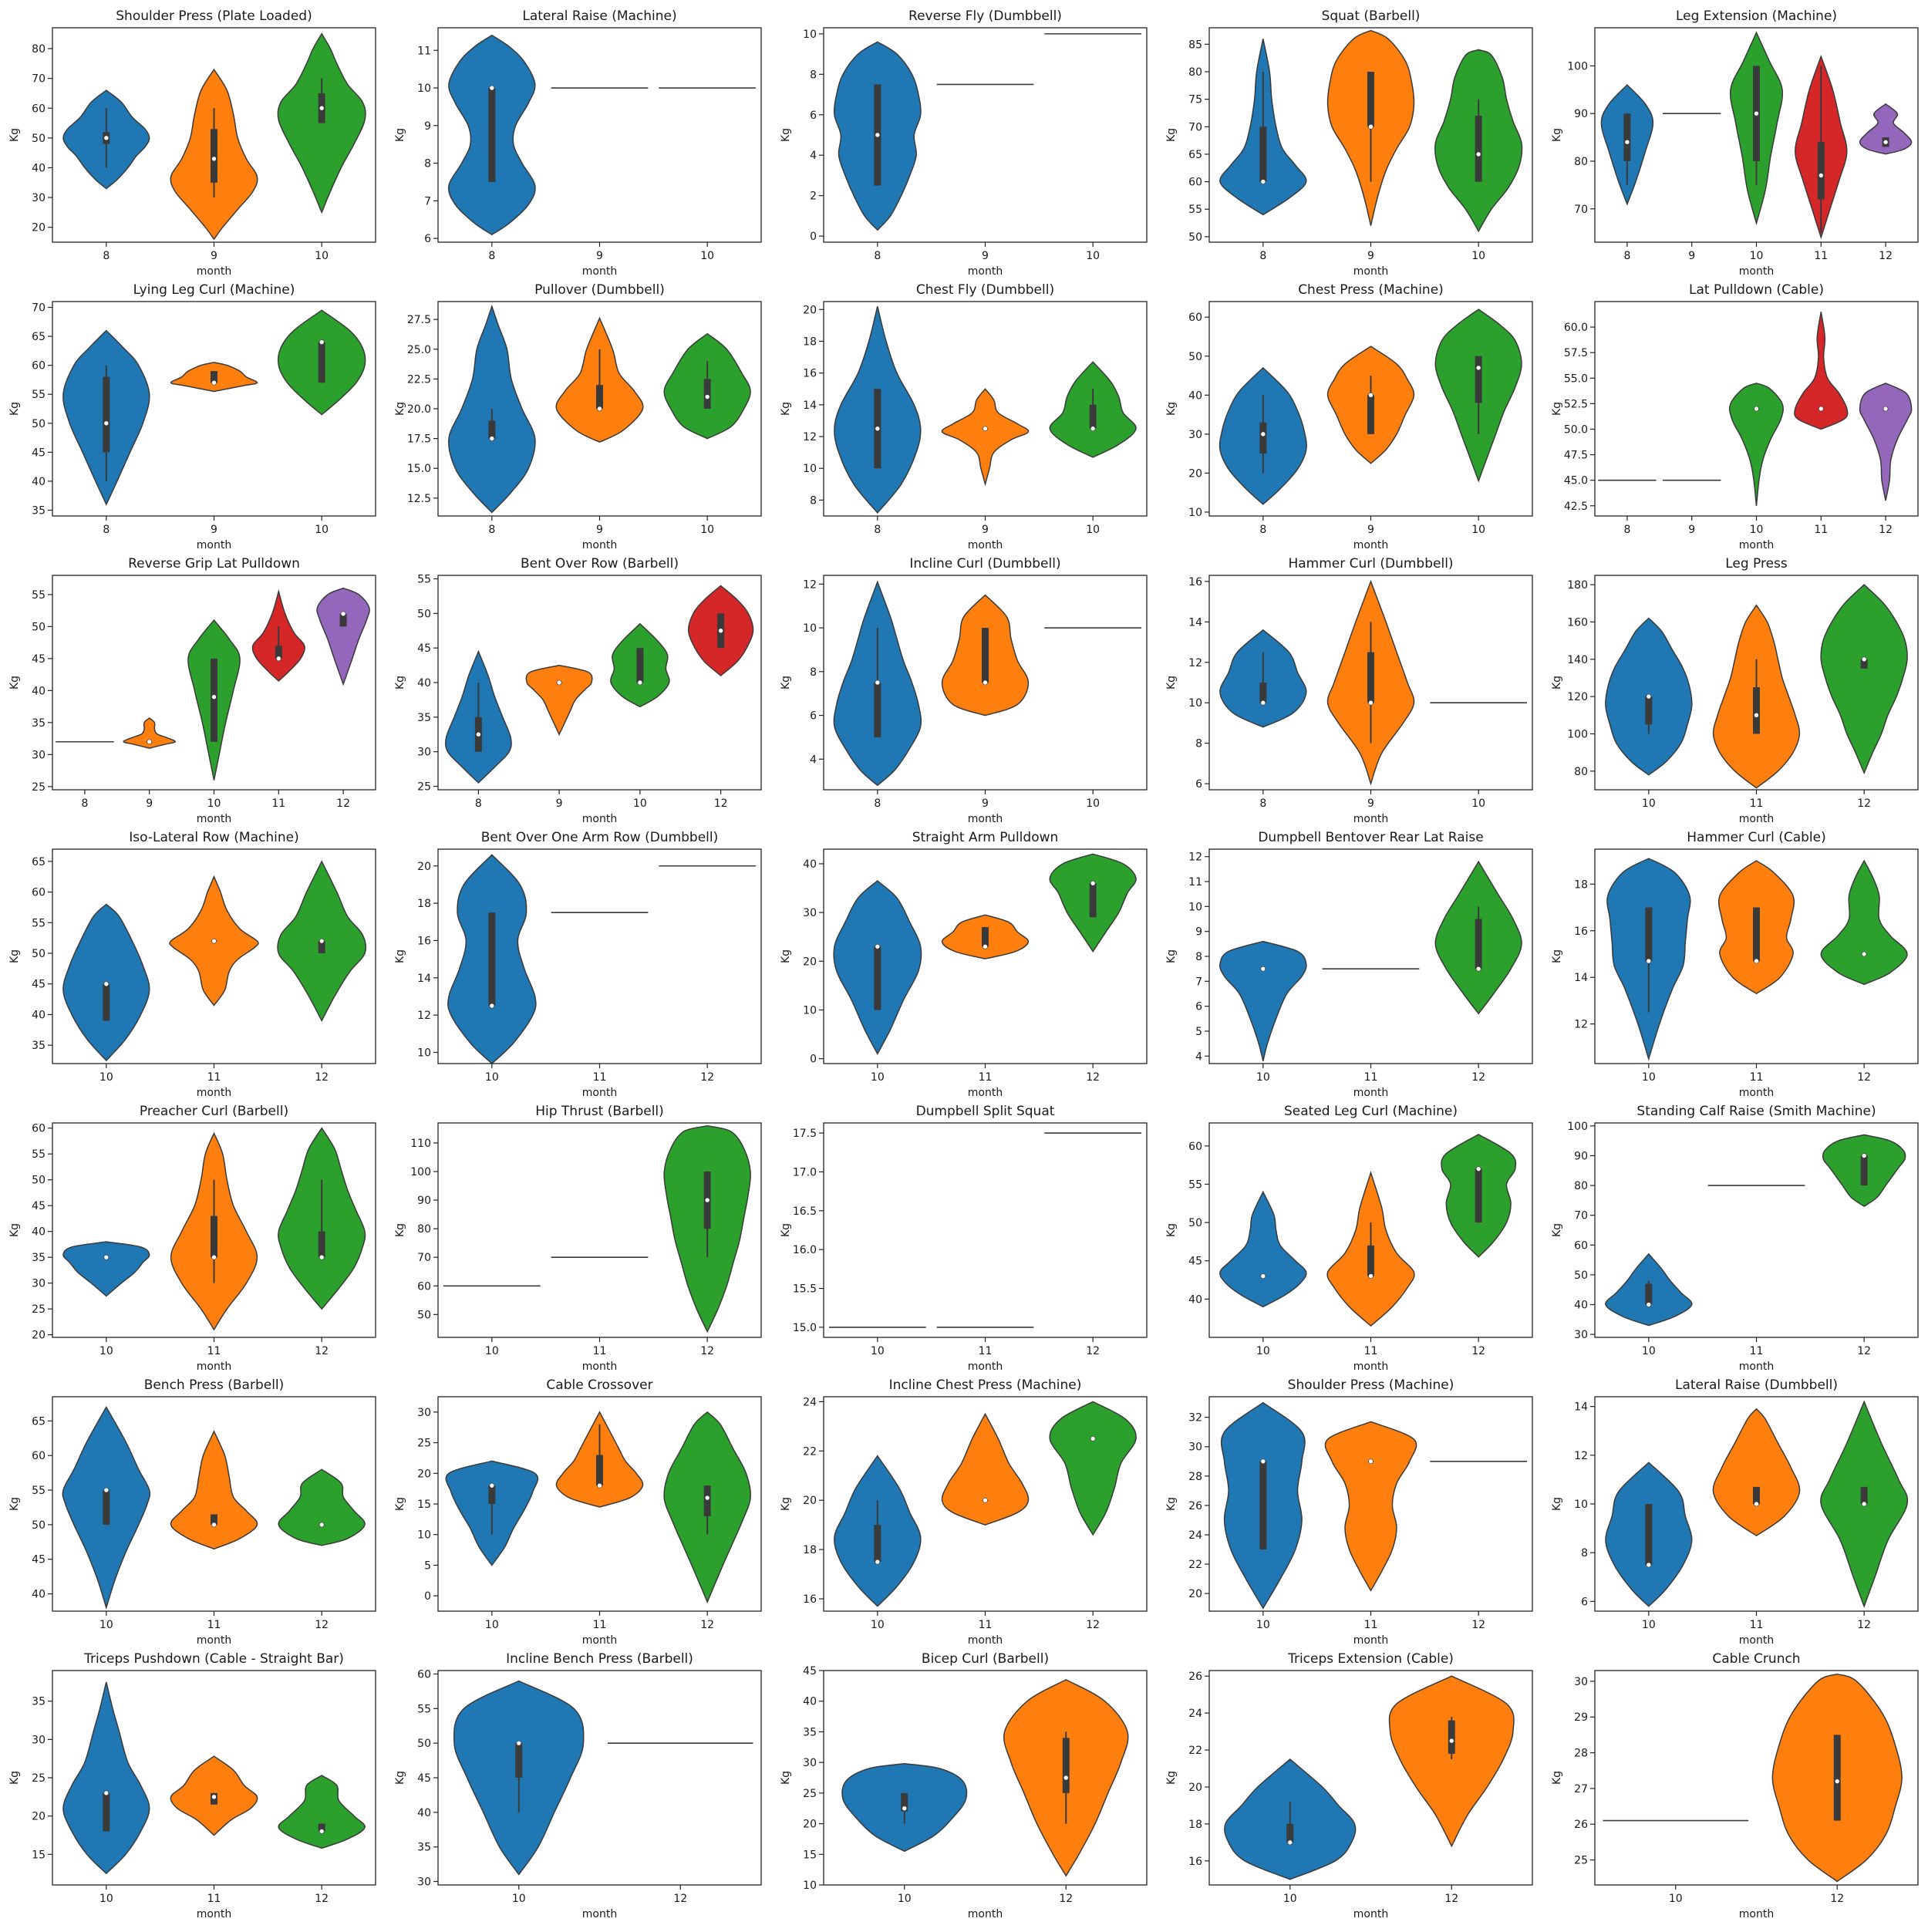  I want to click on y-tick-label: 11, so click(1195, 882).